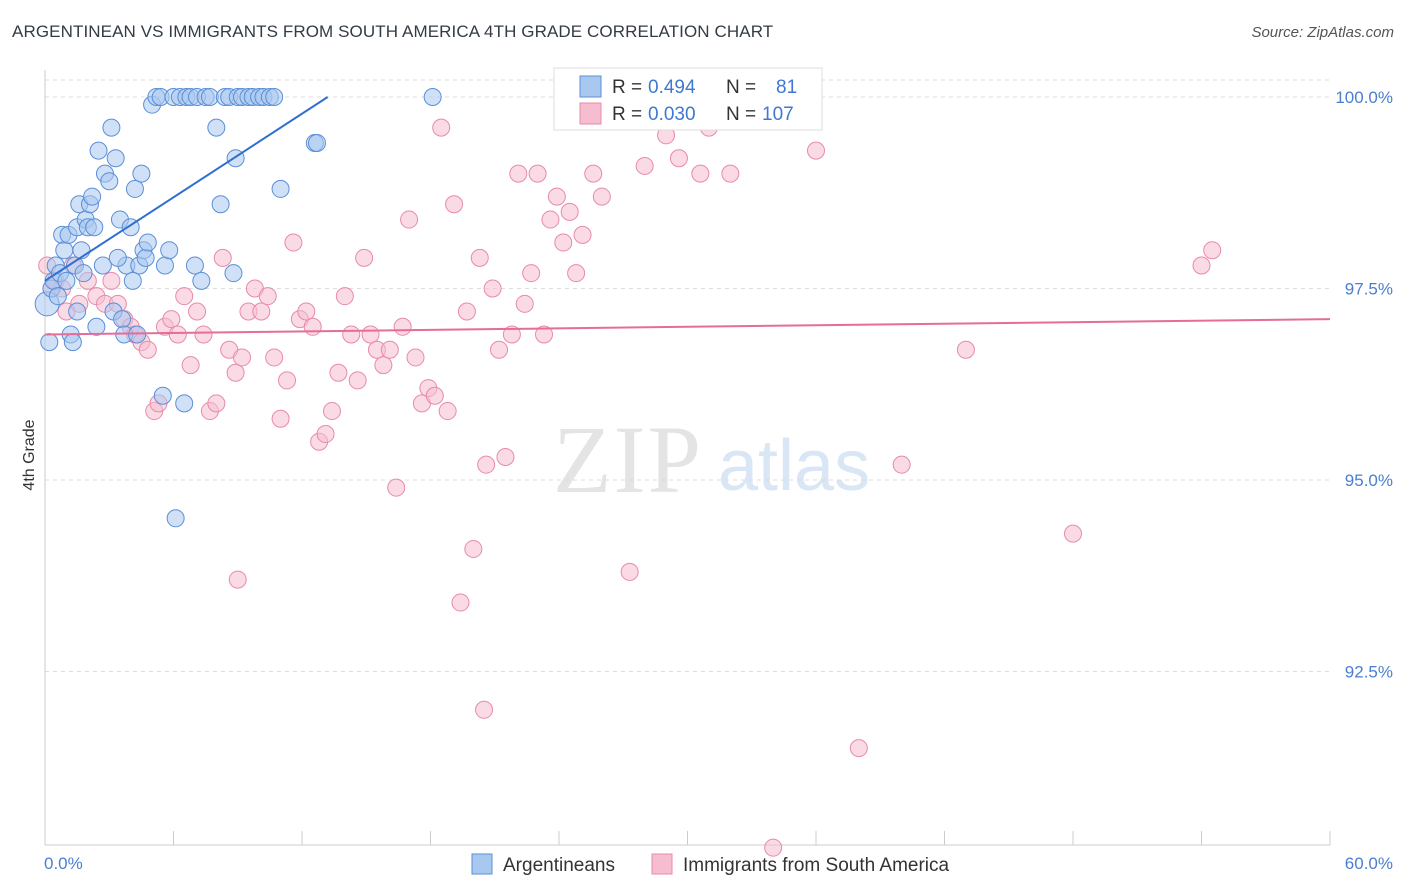 This screenshot has height=892, width=1406. I want to click on bottom-legend-label-immigrants: Immigrants from South America, so click(816, 865).